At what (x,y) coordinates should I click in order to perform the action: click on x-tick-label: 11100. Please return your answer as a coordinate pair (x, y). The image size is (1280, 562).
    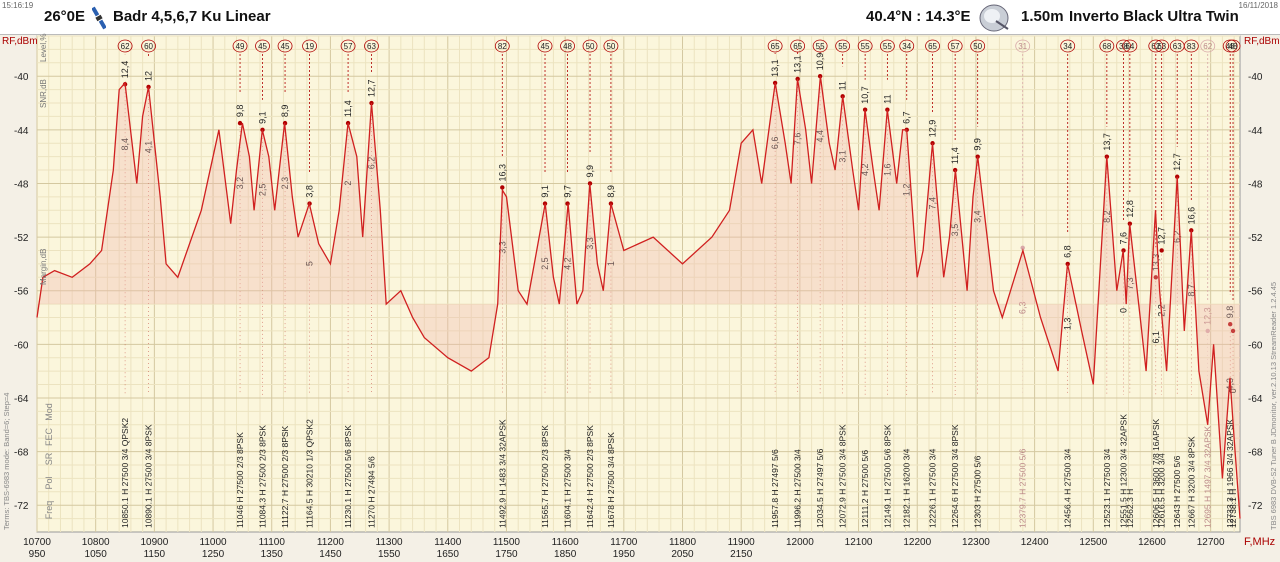
    Looking at the image, I should click on (272, 542).